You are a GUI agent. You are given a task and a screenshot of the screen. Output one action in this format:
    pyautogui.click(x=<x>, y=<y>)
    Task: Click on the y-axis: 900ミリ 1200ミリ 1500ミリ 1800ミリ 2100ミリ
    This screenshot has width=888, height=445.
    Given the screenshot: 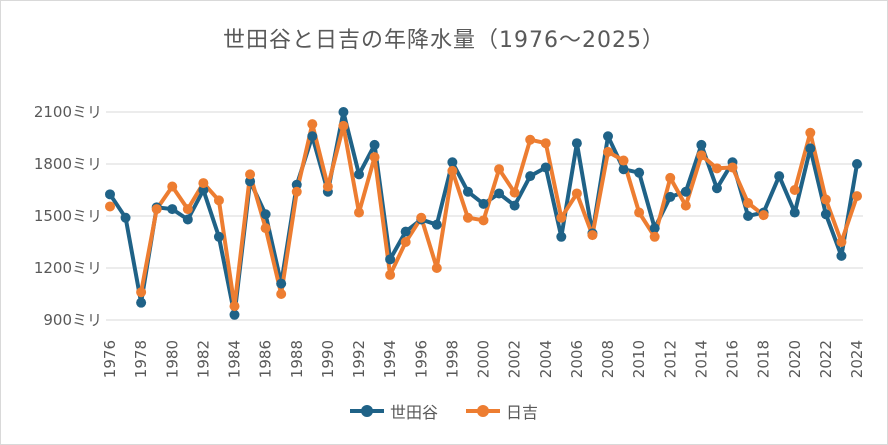 What is the action you would take?
    pyautogui.click(x=68, y=216)
    